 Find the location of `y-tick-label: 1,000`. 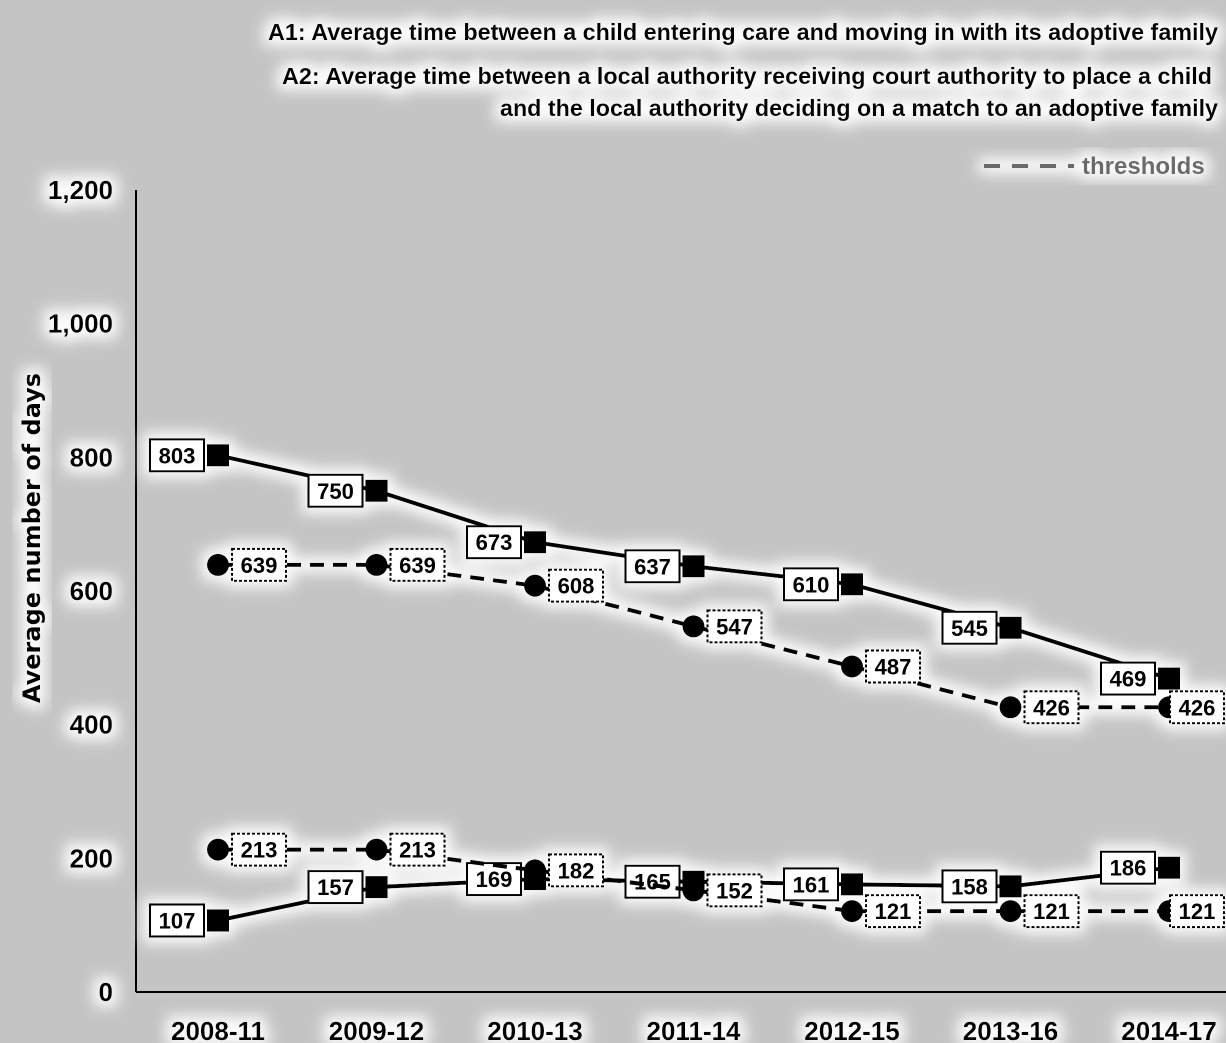

y-tick-label: 1,000 is located at coordinates (80, 324).